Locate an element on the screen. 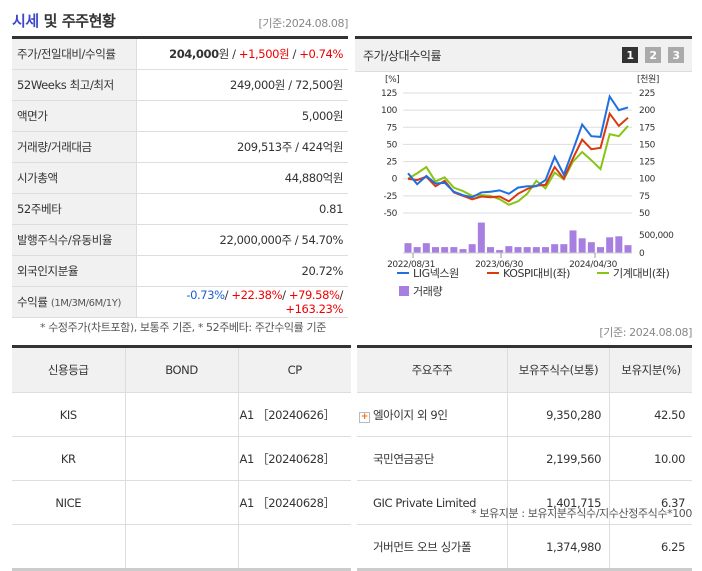  left-tick-label: 0 is located at coordinates (395, 180).